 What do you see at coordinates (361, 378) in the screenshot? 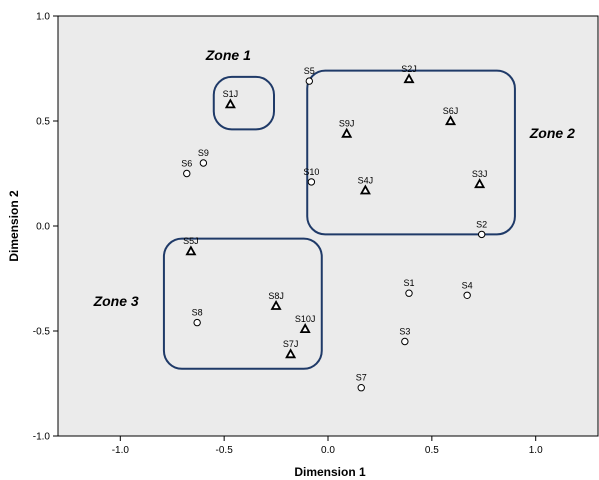
I see `point-label: S7` at bounding box center [361, 378].